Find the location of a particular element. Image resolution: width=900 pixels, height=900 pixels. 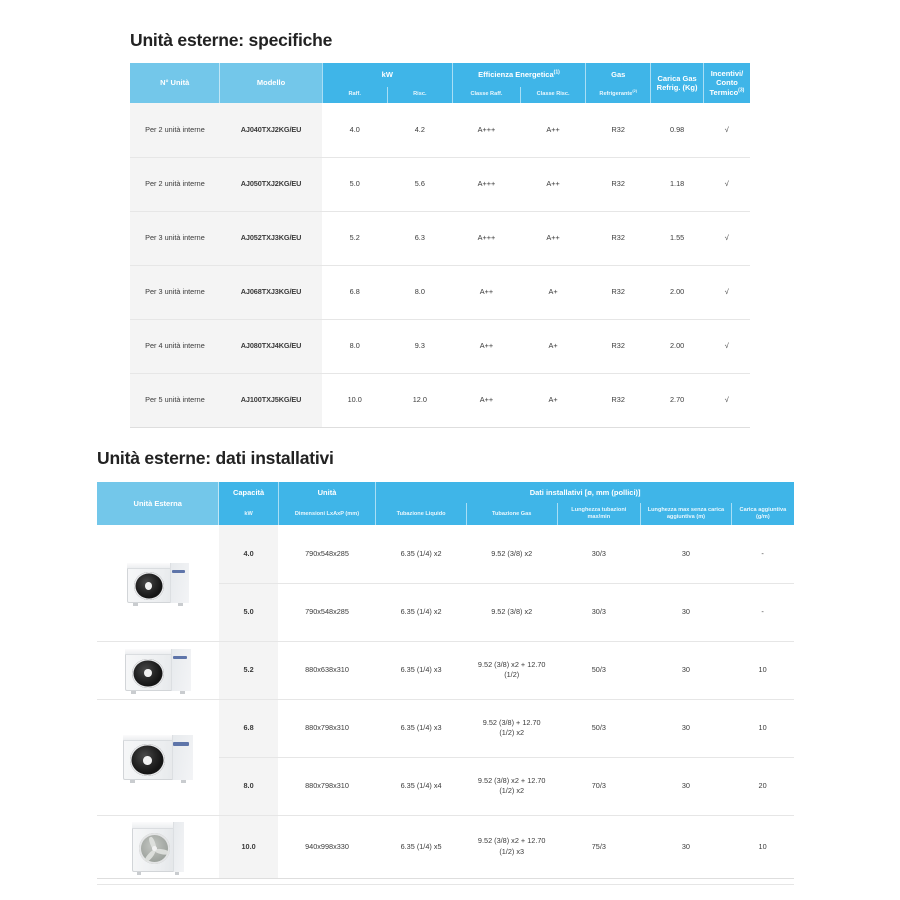

th-group-unita: Unità is located at coordinates (327, 493).